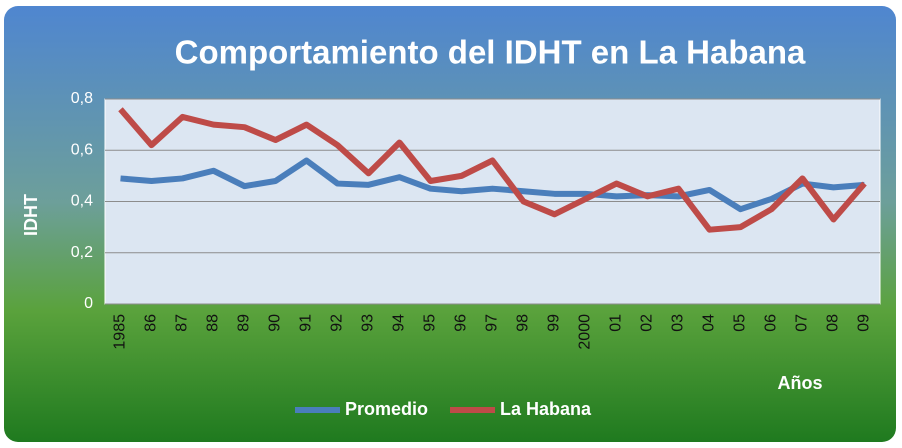 The width and height of the screenshot is (902, 448). I want to click on x-tick-label: 09, so click(864, 323).